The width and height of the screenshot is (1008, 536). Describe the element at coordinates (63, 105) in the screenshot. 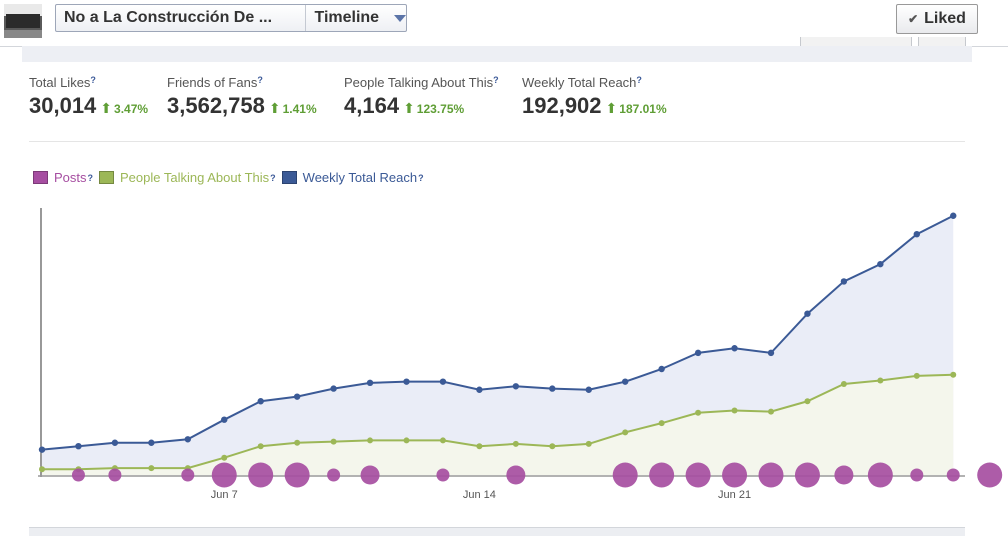

I see `stat-value: 30,014` at that location.